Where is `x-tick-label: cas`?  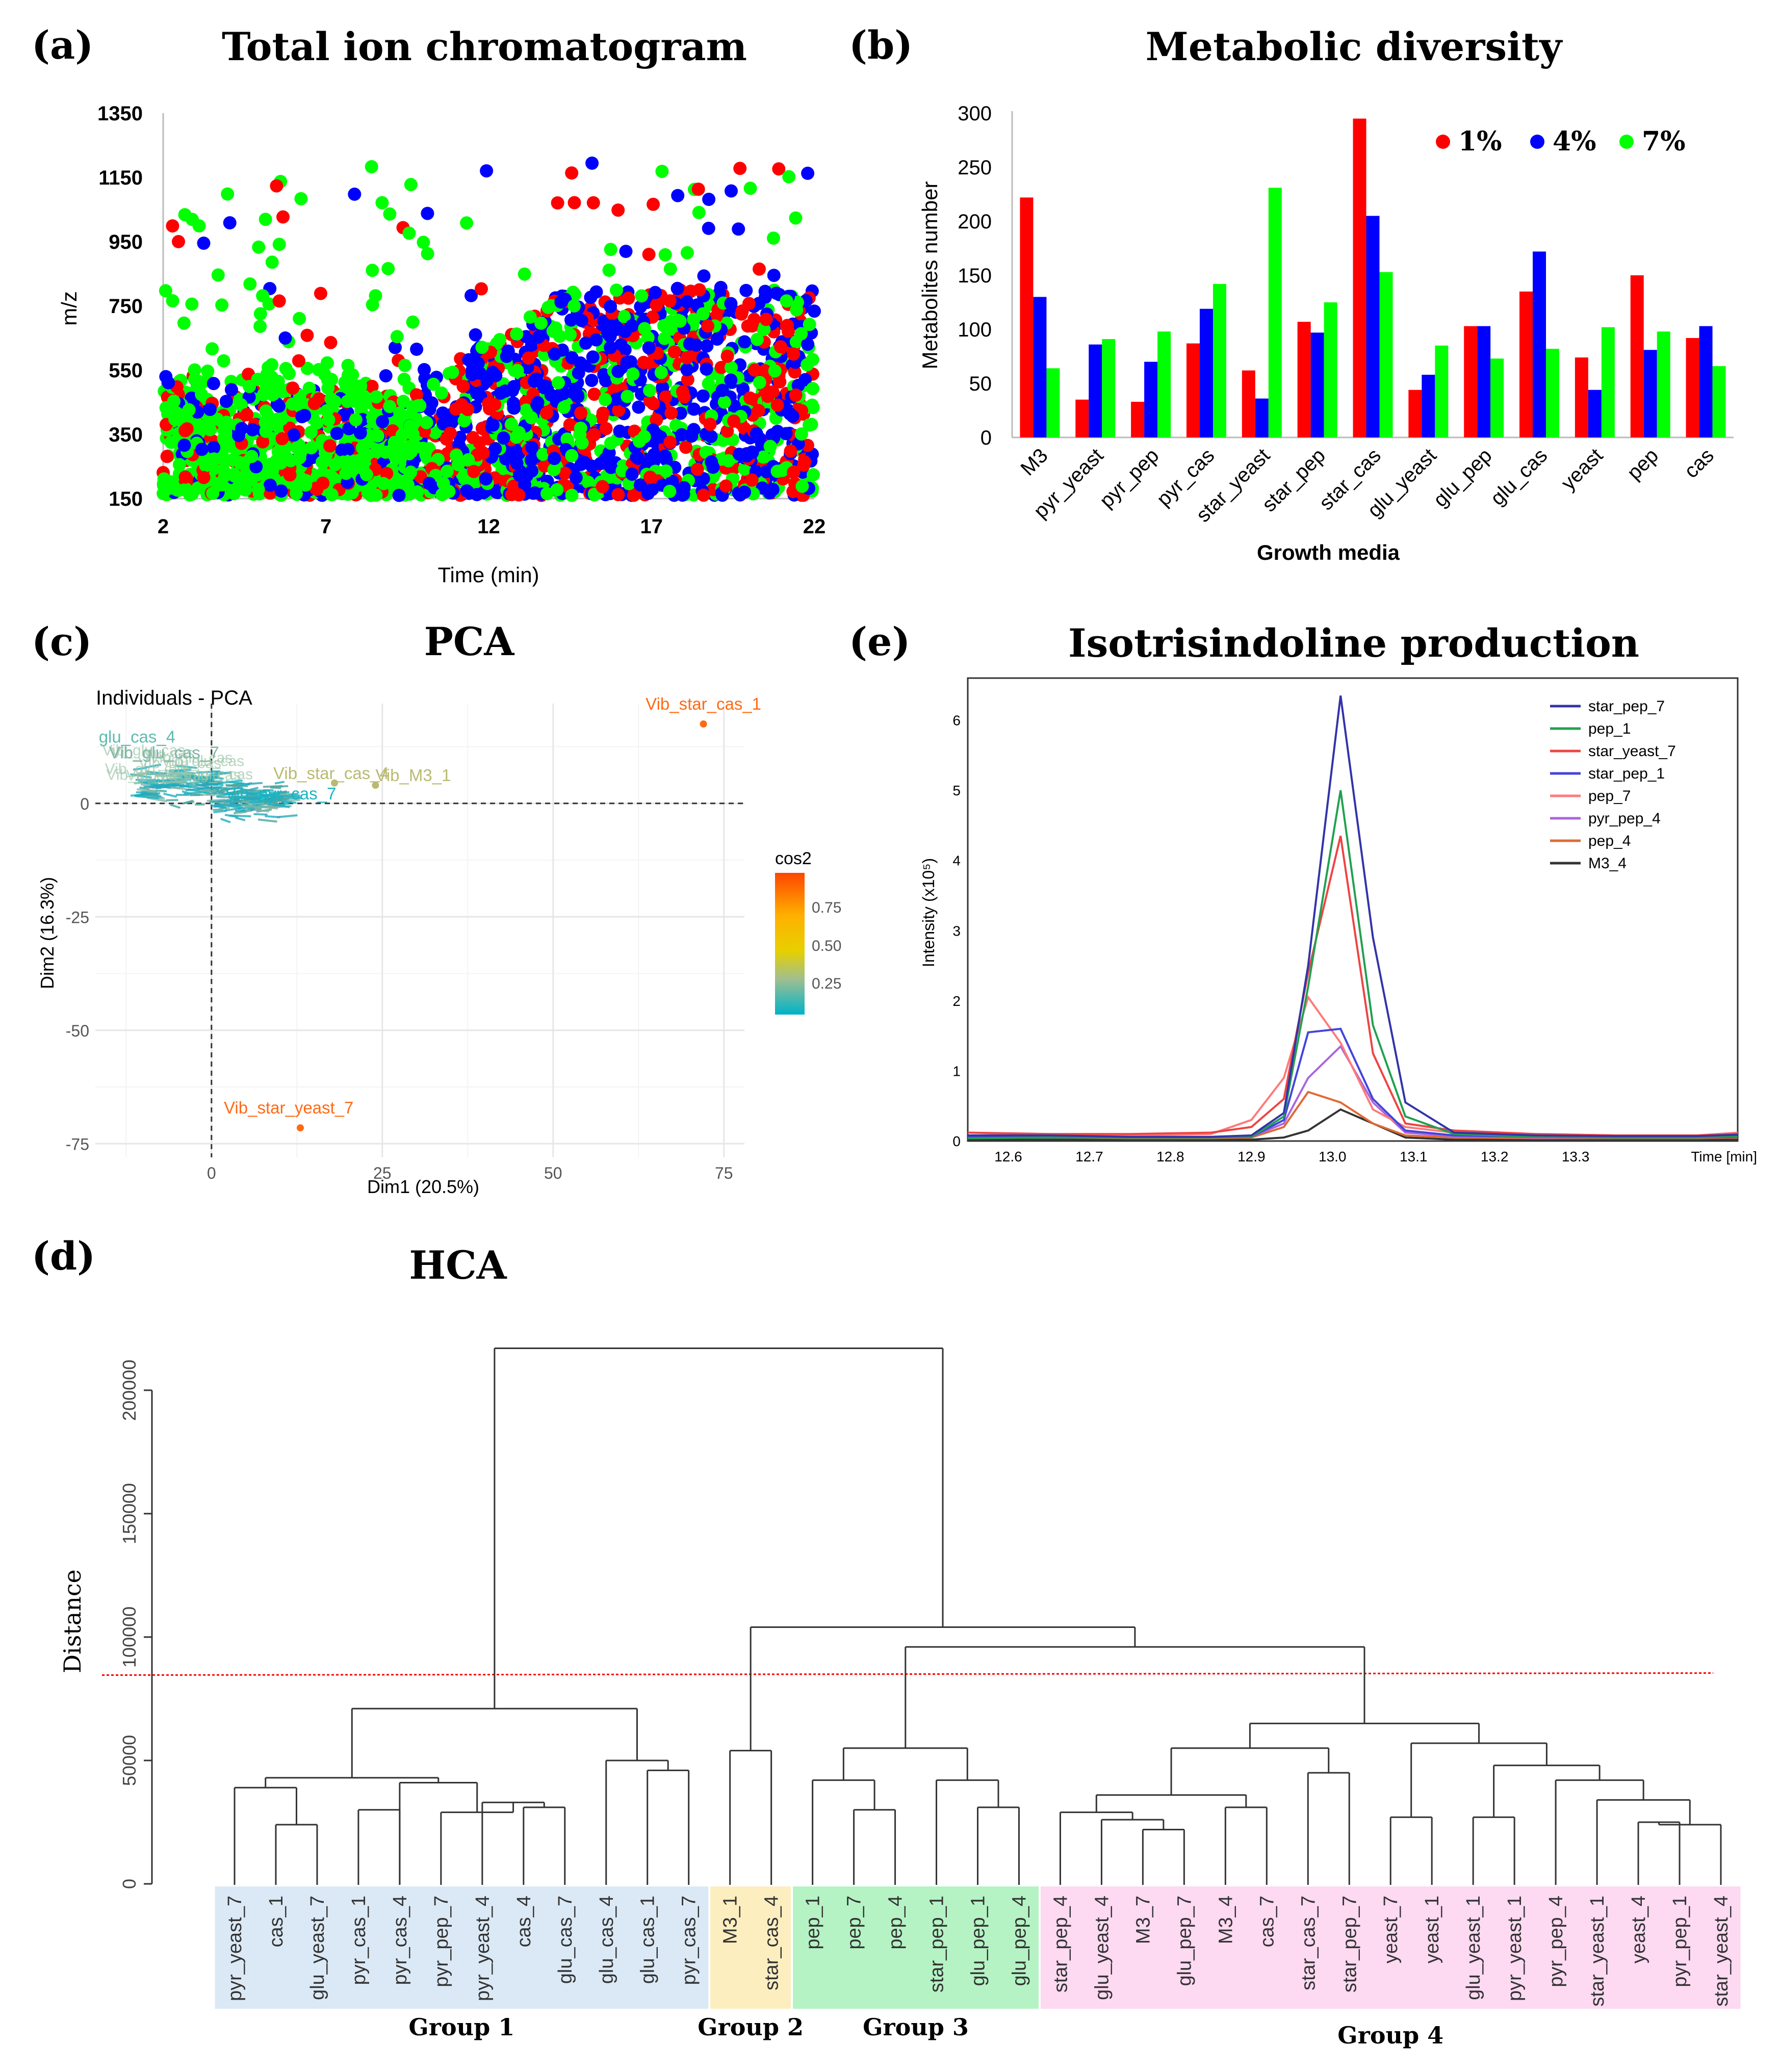 x-tick-label: cas is located at coordinates (1699, 463).